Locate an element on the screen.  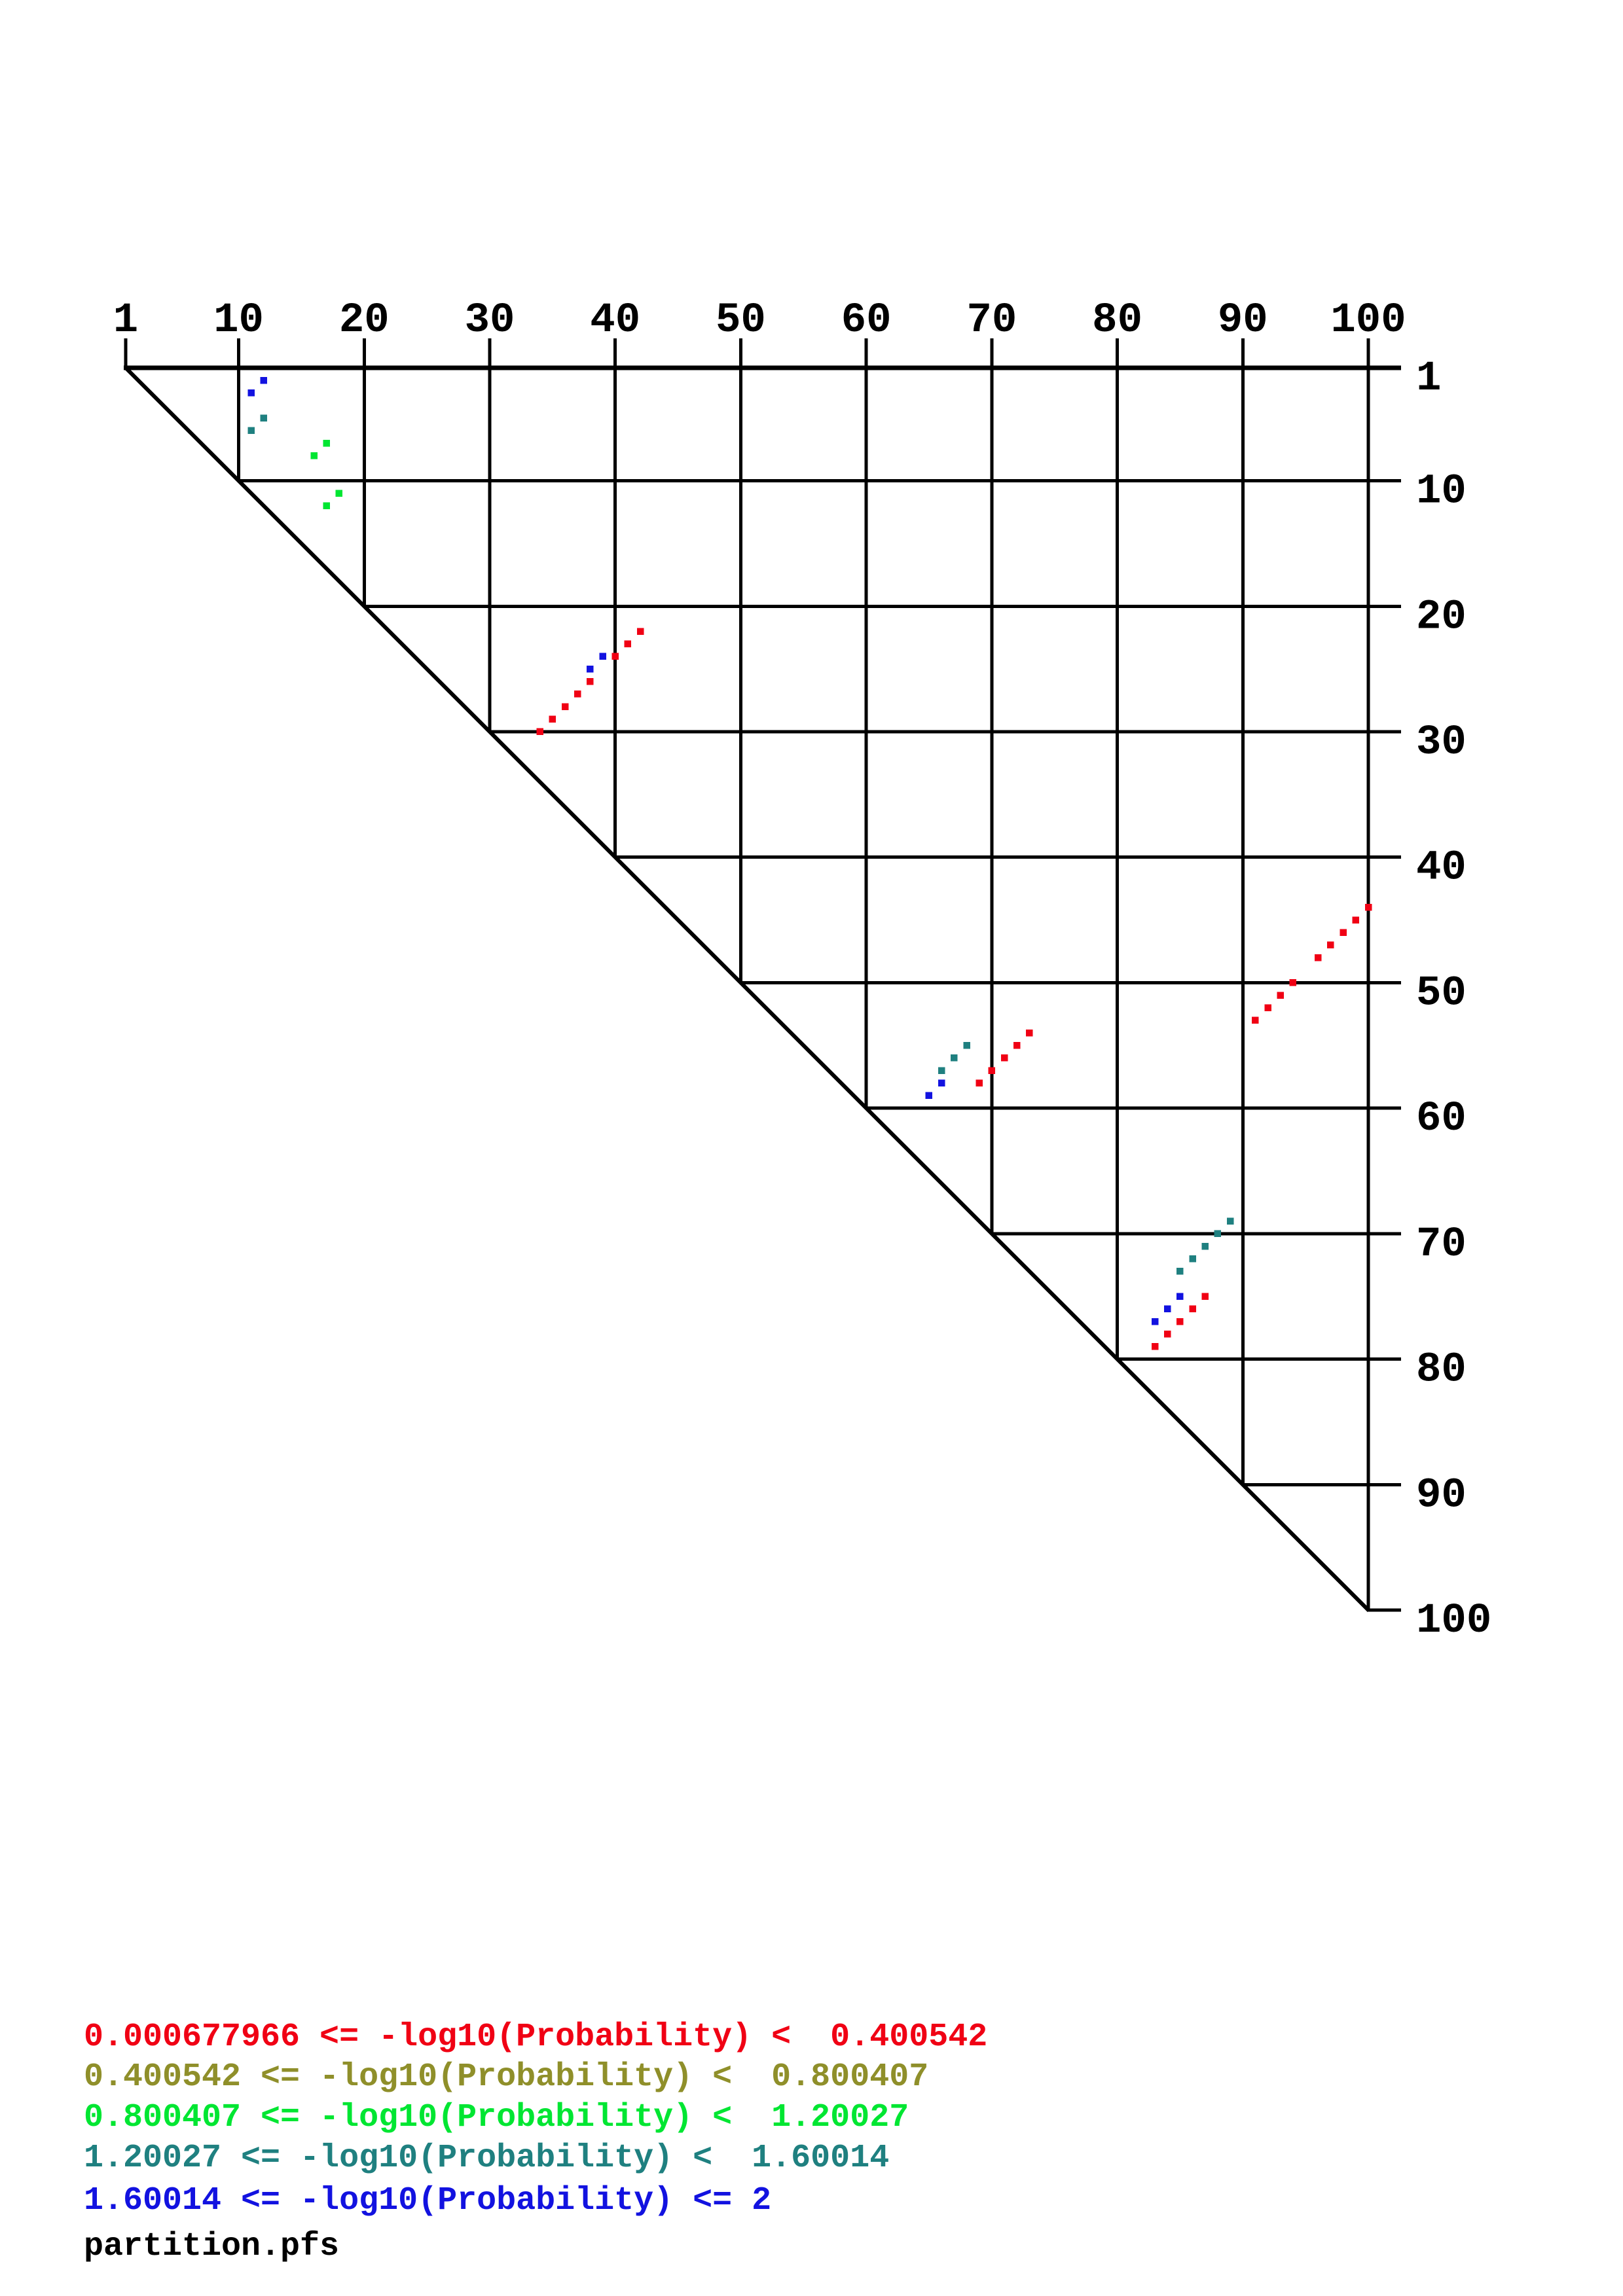
x-tick-label-50: 50 is located at coordinates (741, 320).